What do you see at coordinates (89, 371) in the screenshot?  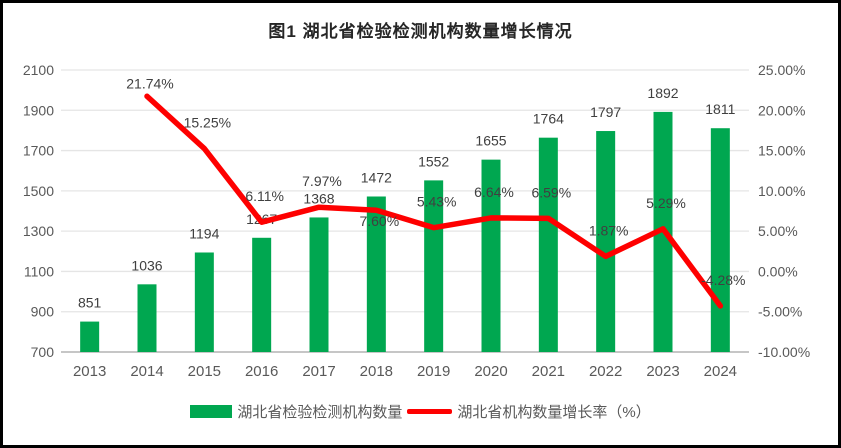 I see `x-axis-label-2013: 2013` at bounding box center [89, 371].